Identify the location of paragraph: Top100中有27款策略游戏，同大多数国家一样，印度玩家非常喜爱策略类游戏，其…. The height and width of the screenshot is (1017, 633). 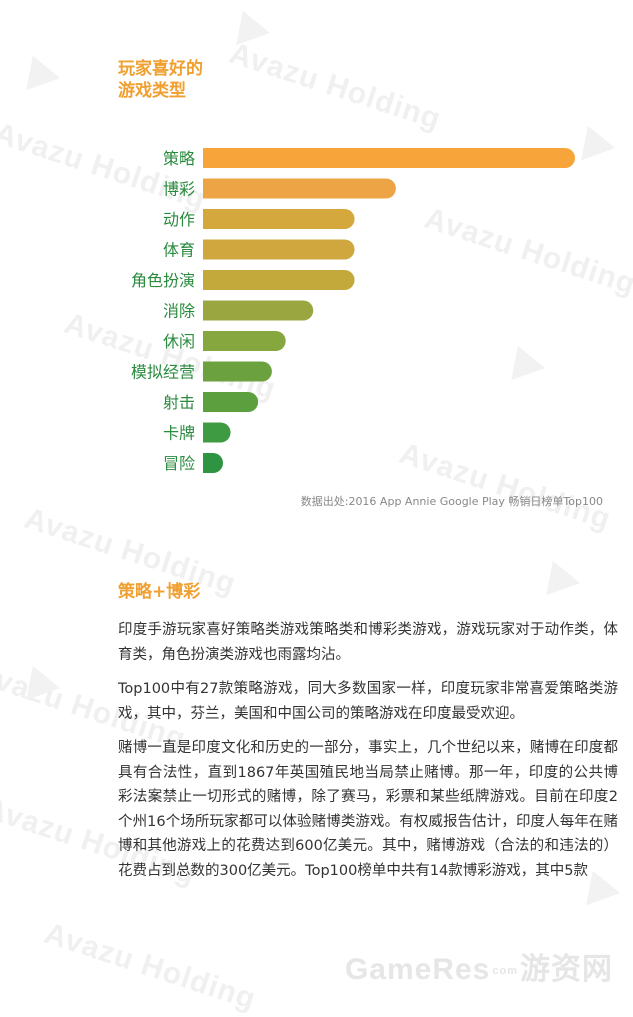
(368, 701).